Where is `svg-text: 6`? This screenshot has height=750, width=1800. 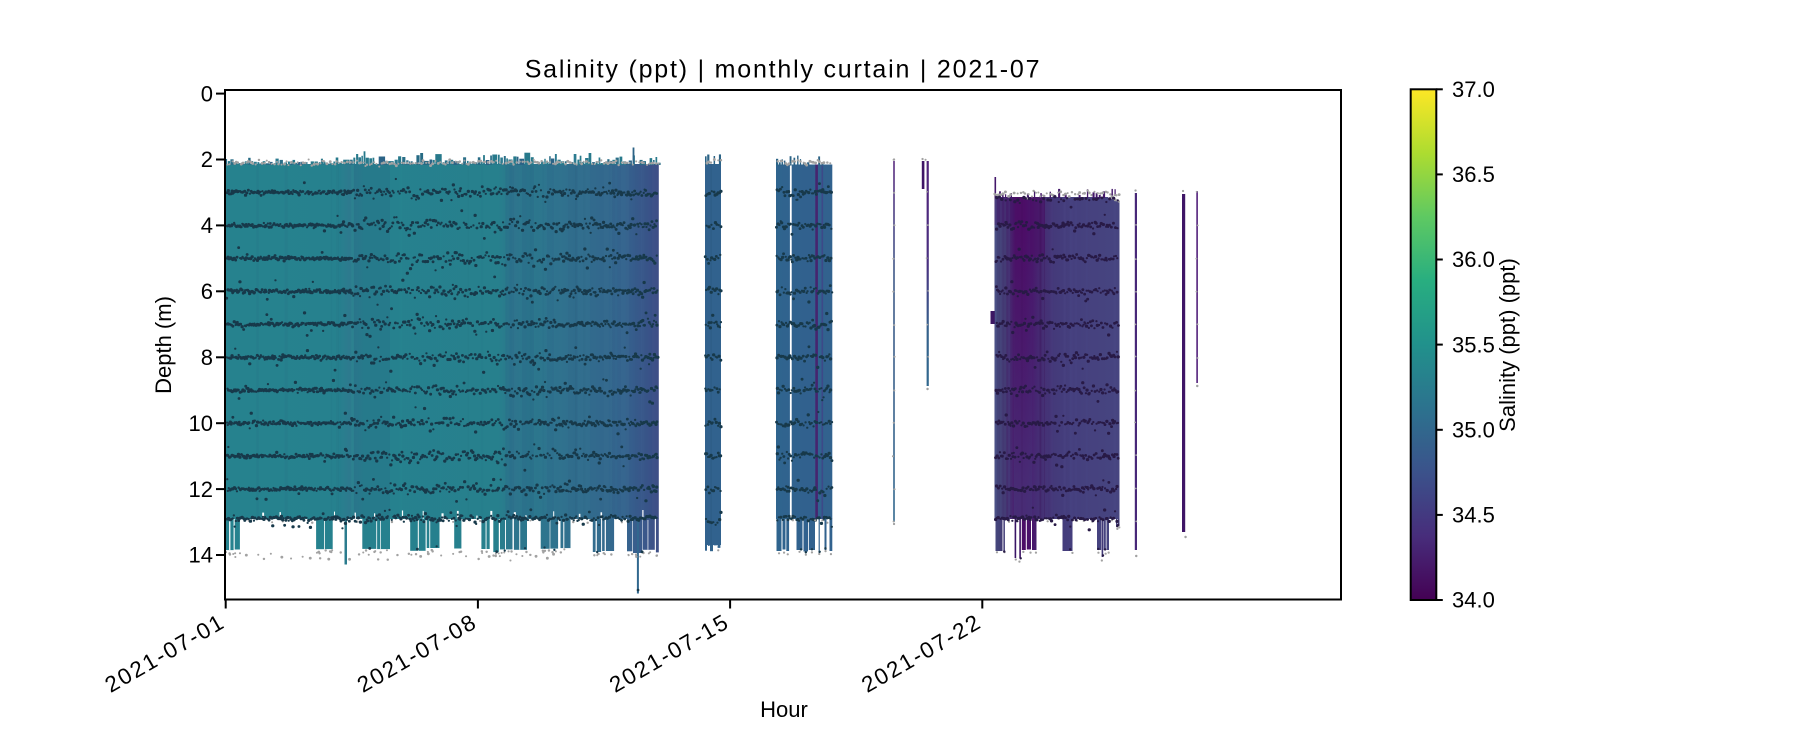
svg-text: 6 is located at coordinates (207, 291).